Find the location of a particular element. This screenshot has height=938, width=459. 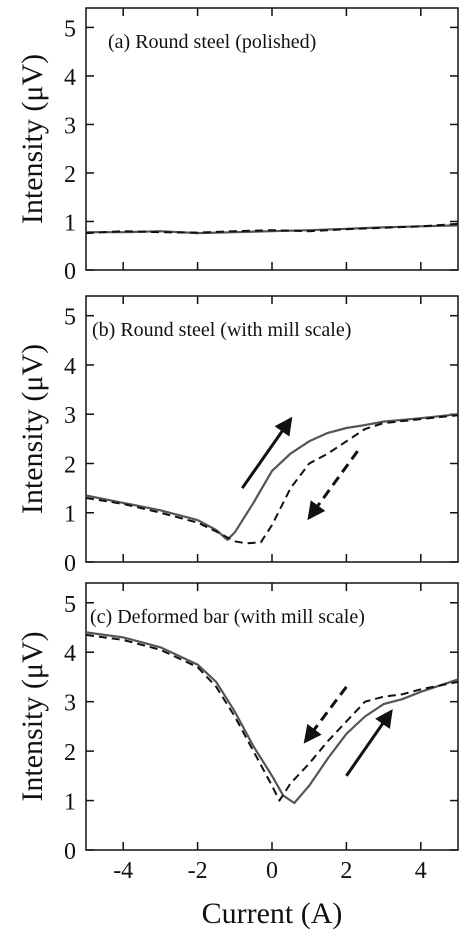

x-axis-title: Current (A) is located at coordinates (272, 913).